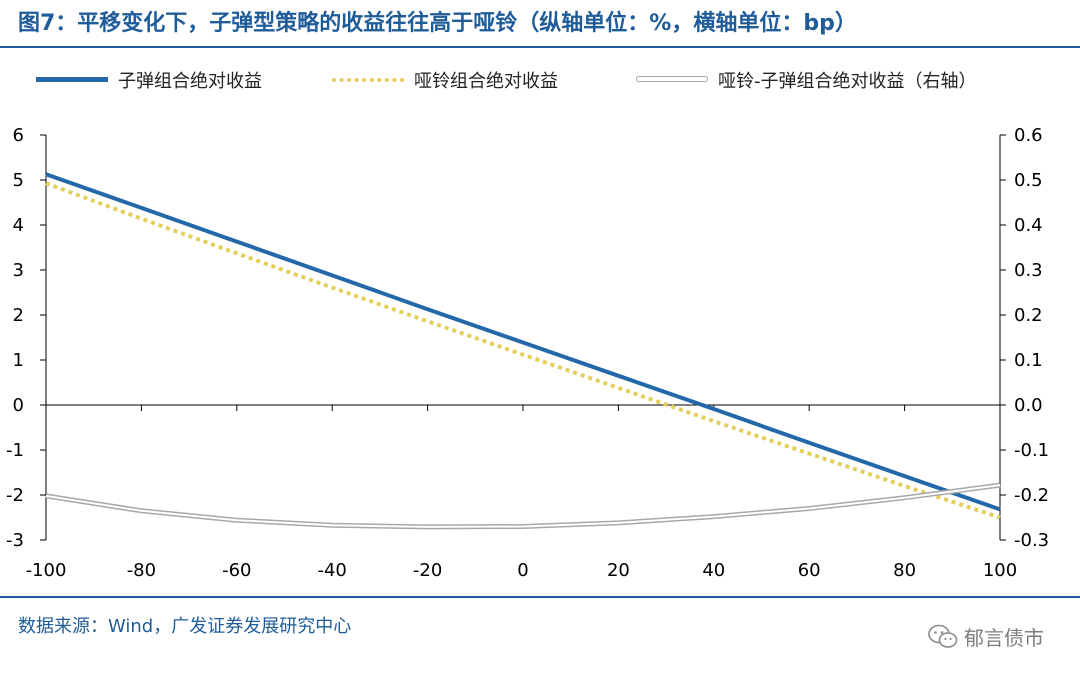 Image resolution: width=1080 pixels, height=686 pixels. Describe the element at coordinates (1028, 225) in the screenshot. I see `right-y-tick-label: 0.4` at that location.